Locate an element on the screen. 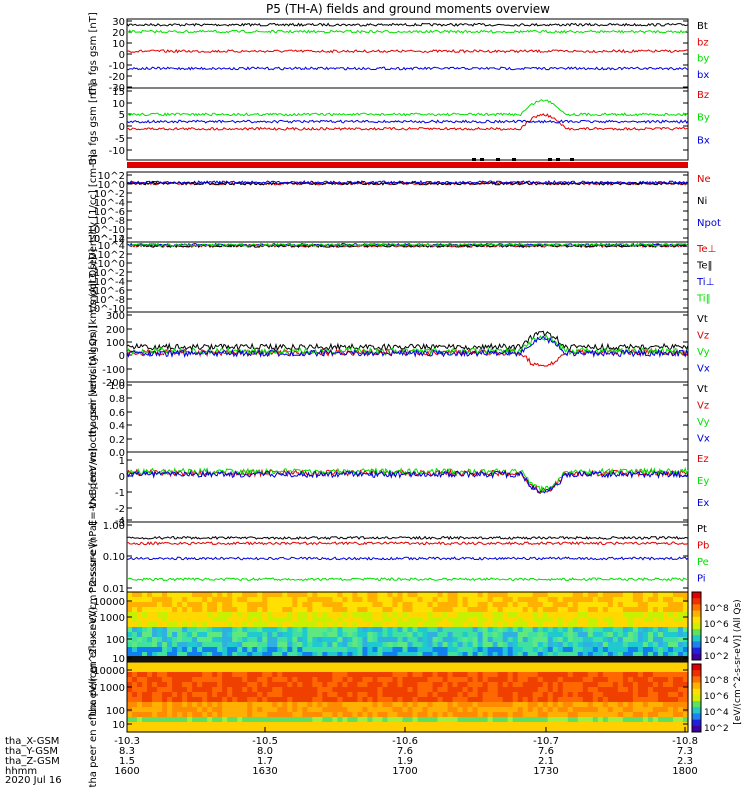 Image resolution: width=750 pixels, height=800 pixels. y-axis-label: tha peir velocity gsm [km/s (All Qs)] is located at coordinates (93, 347).